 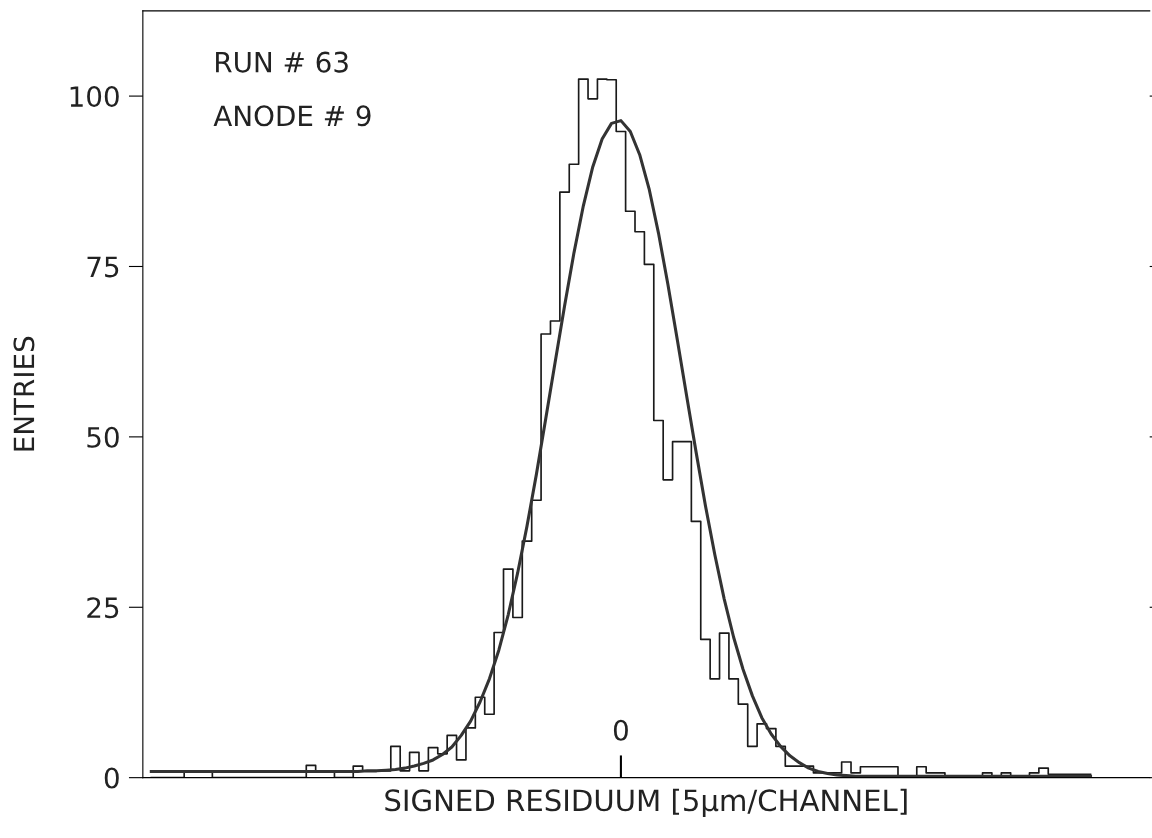 I want to click on annotation: ANODE # 9, so click(x=292, y=116).